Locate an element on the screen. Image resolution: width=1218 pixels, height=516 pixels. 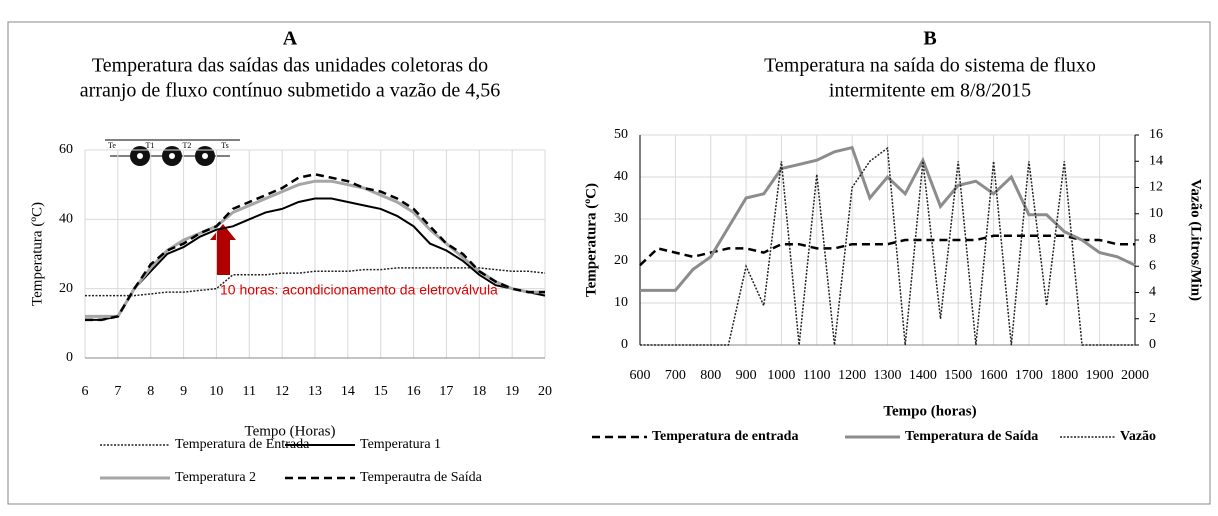
x-tick-label: 1300 is located at coordinates (888, 375).